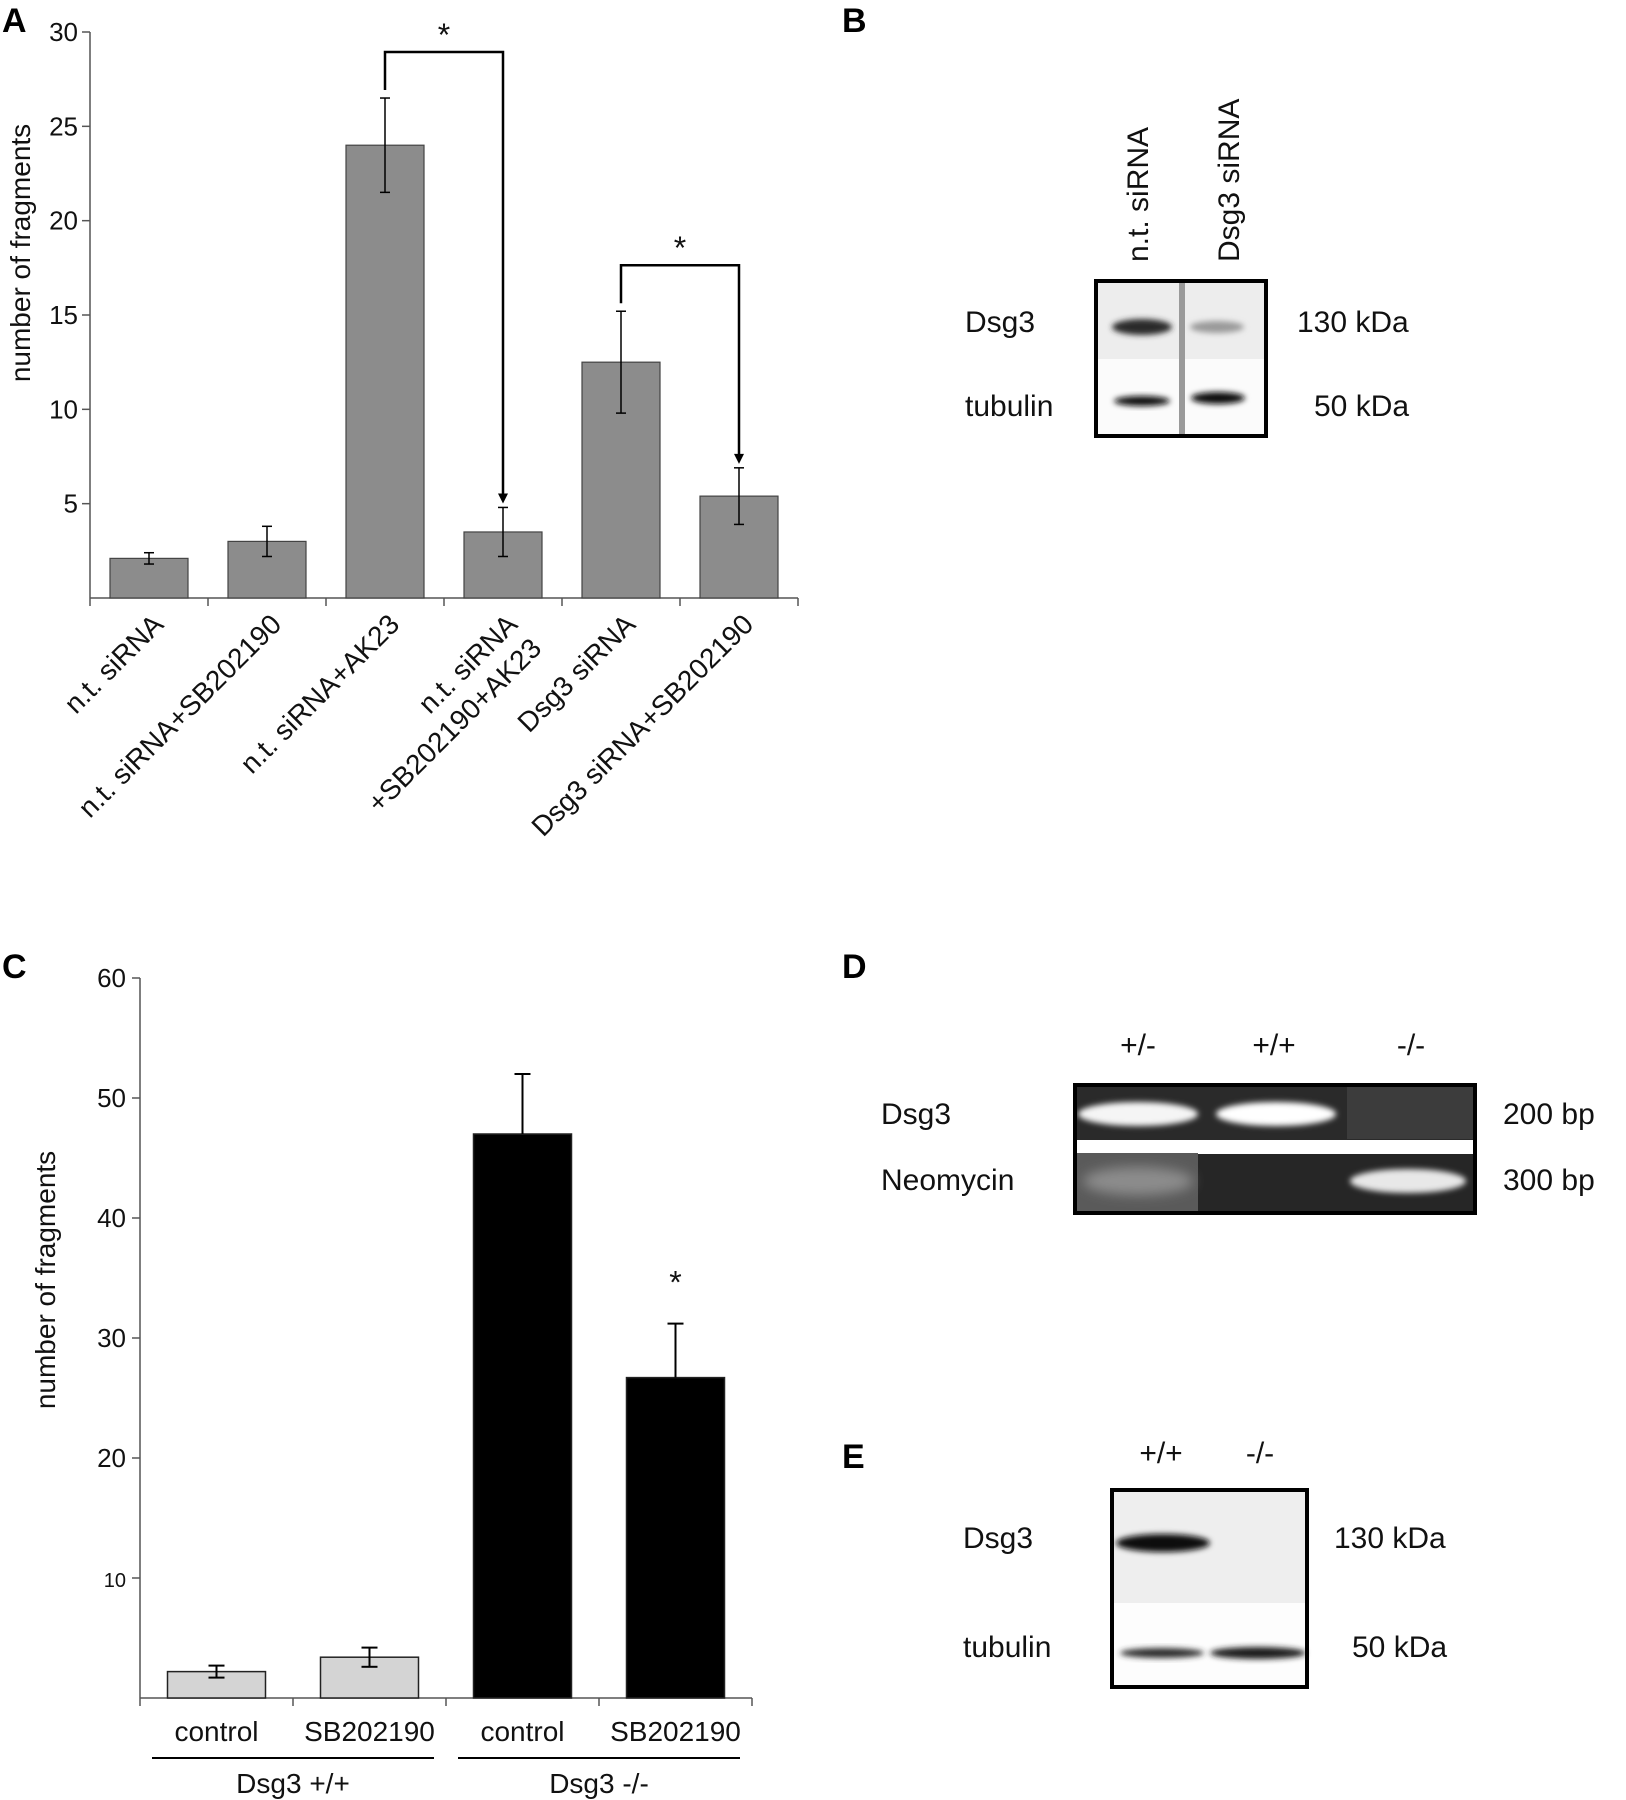 The height and width of the screenshot is (1800, 1626). I want to click on panel-c-y-tick-label: 40, so click(111, 1218).